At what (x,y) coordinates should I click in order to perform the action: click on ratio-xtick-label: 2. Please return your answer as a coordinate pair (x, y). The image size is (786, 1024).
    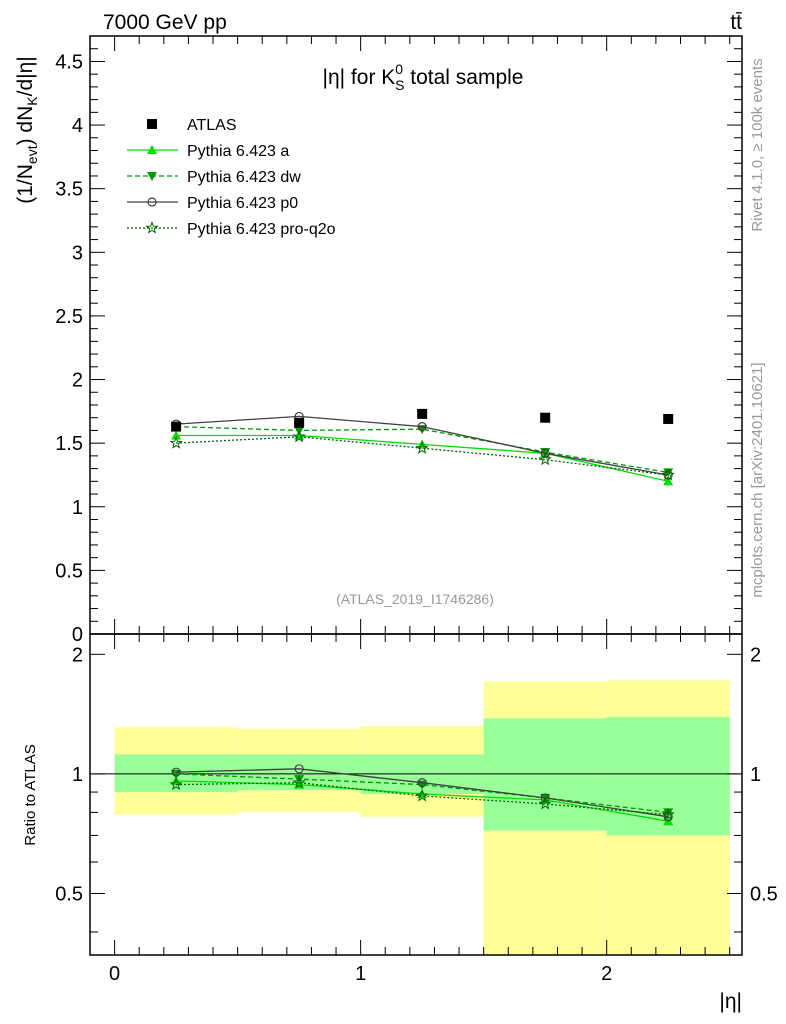
    Looking at the image, I should click on (606, 974).